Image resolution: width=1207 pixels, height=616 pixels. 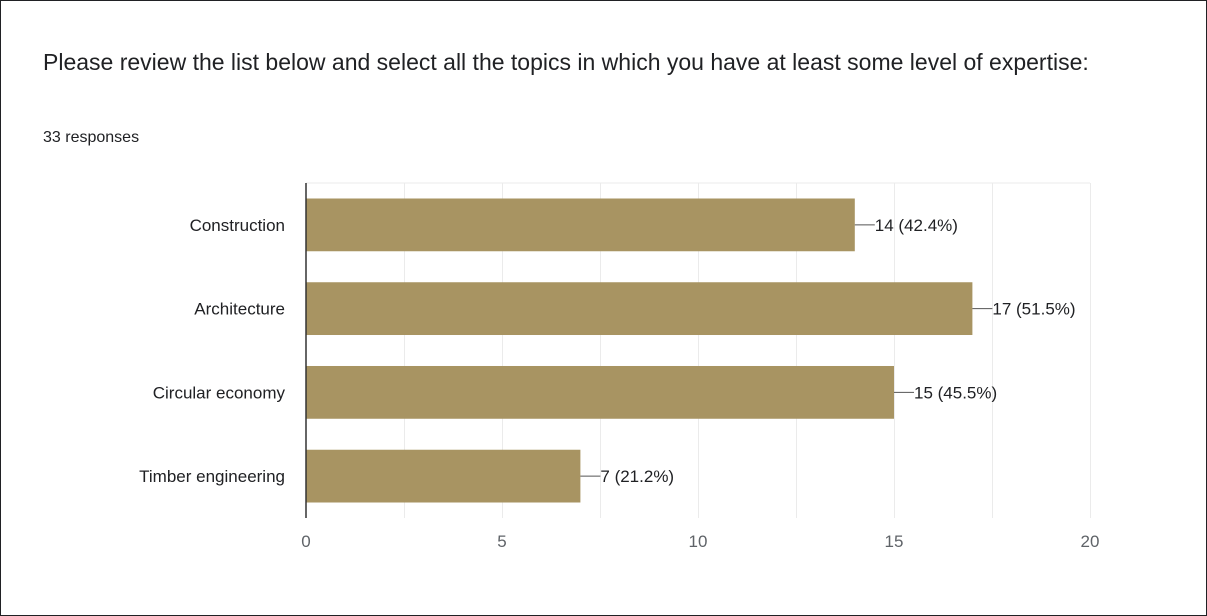 What do you see at coordinates (219, 392) in the screenshot?
I see `category-label: Circular economy` at bounding box center [219, 392].